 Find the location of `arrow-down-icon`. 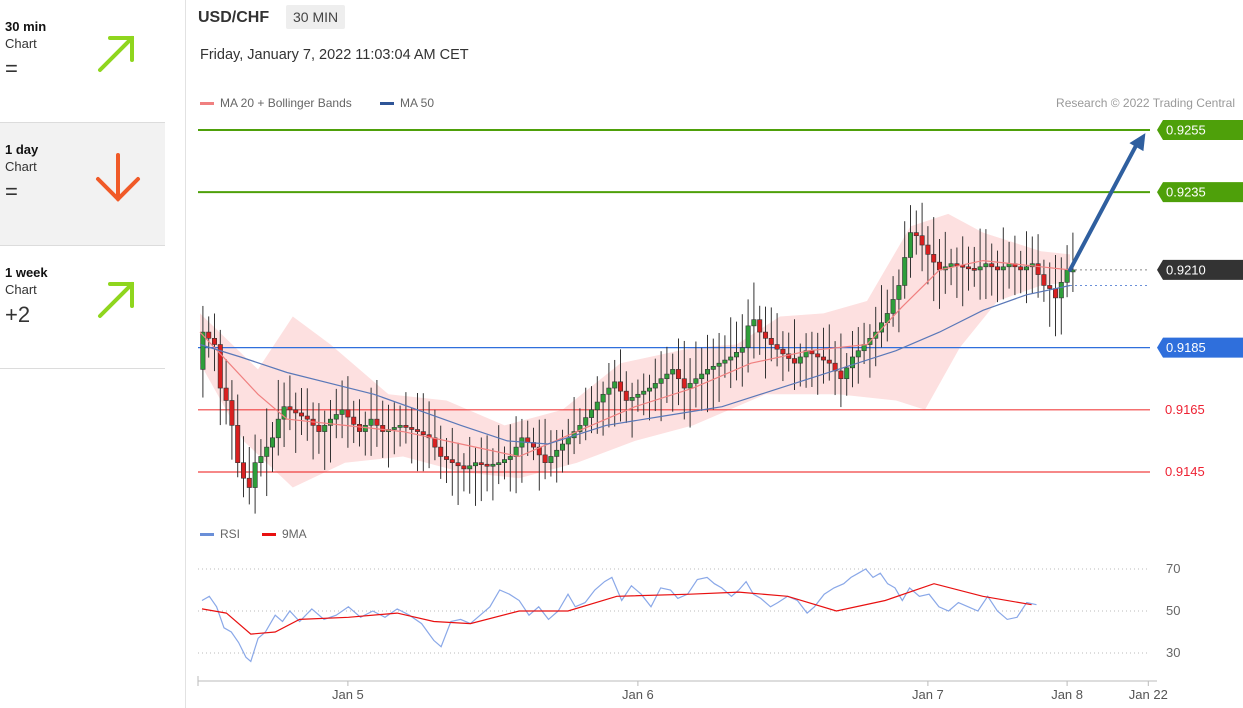

arrow-down-icon is located at coordinates (118, 177).